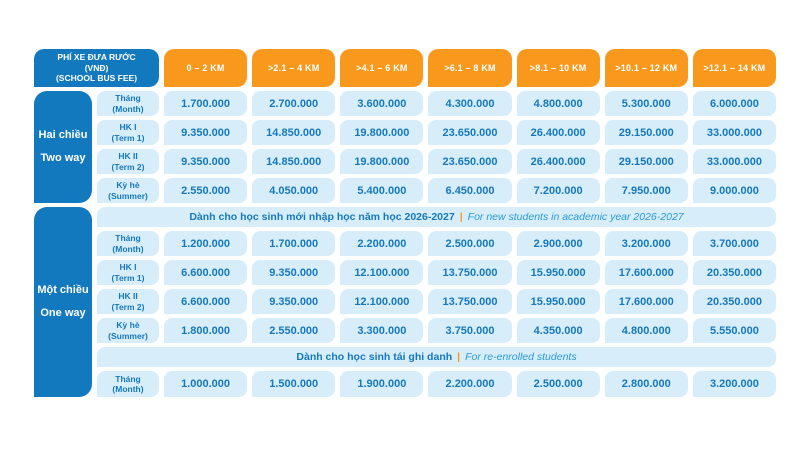 The image size is (800, 450). What do you see at coordinates (382, 384) in the screenshot?
I see `fee-cell: 1.900.000` at bounding box center [382, 384].